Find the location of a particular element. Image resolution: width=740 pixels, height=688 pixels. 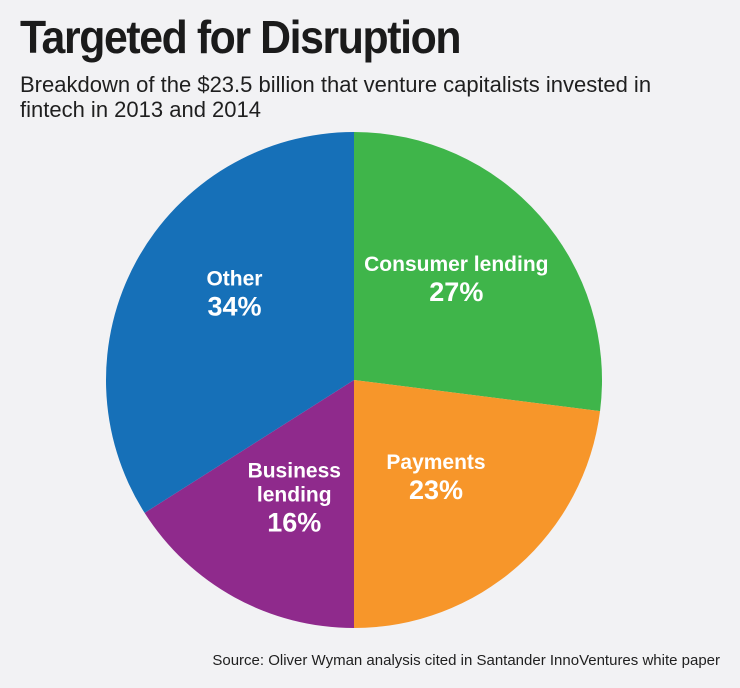

pie-slice-consumer-lending is located at coordinates (478, 272).